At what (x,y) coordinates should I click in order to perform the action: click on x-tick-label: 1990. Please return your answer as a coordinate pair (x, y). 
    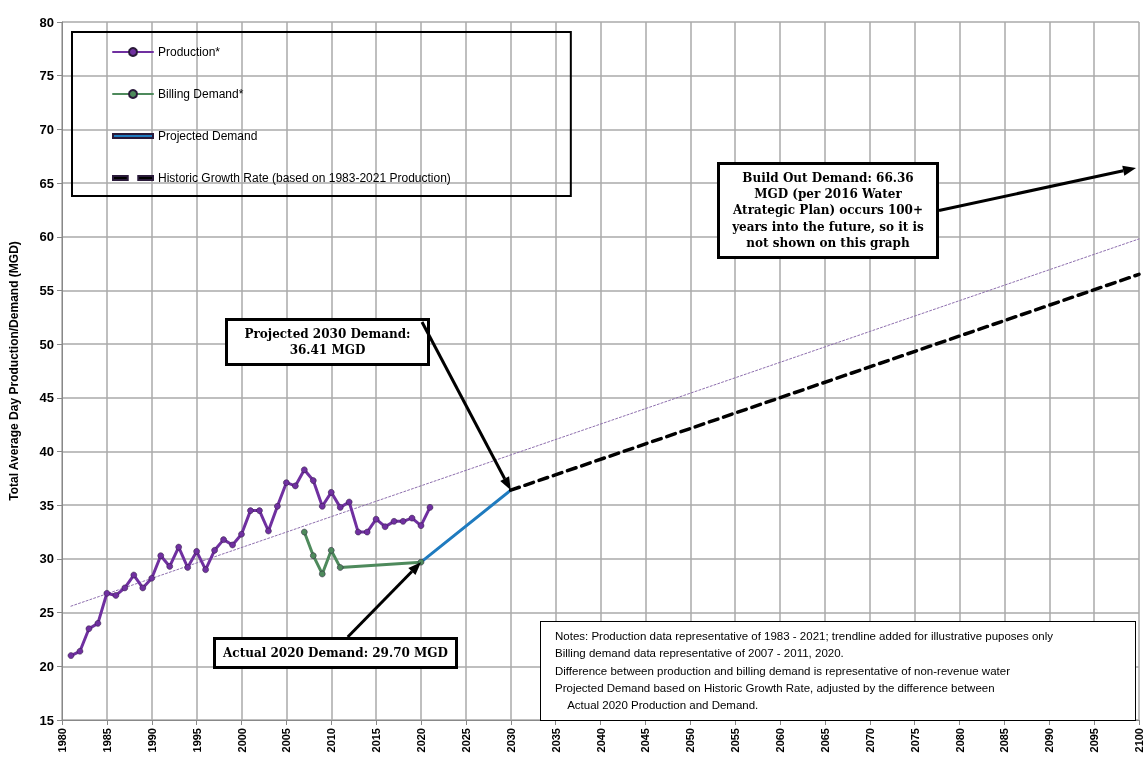
    Looking at the image, I should click on (151, 740).